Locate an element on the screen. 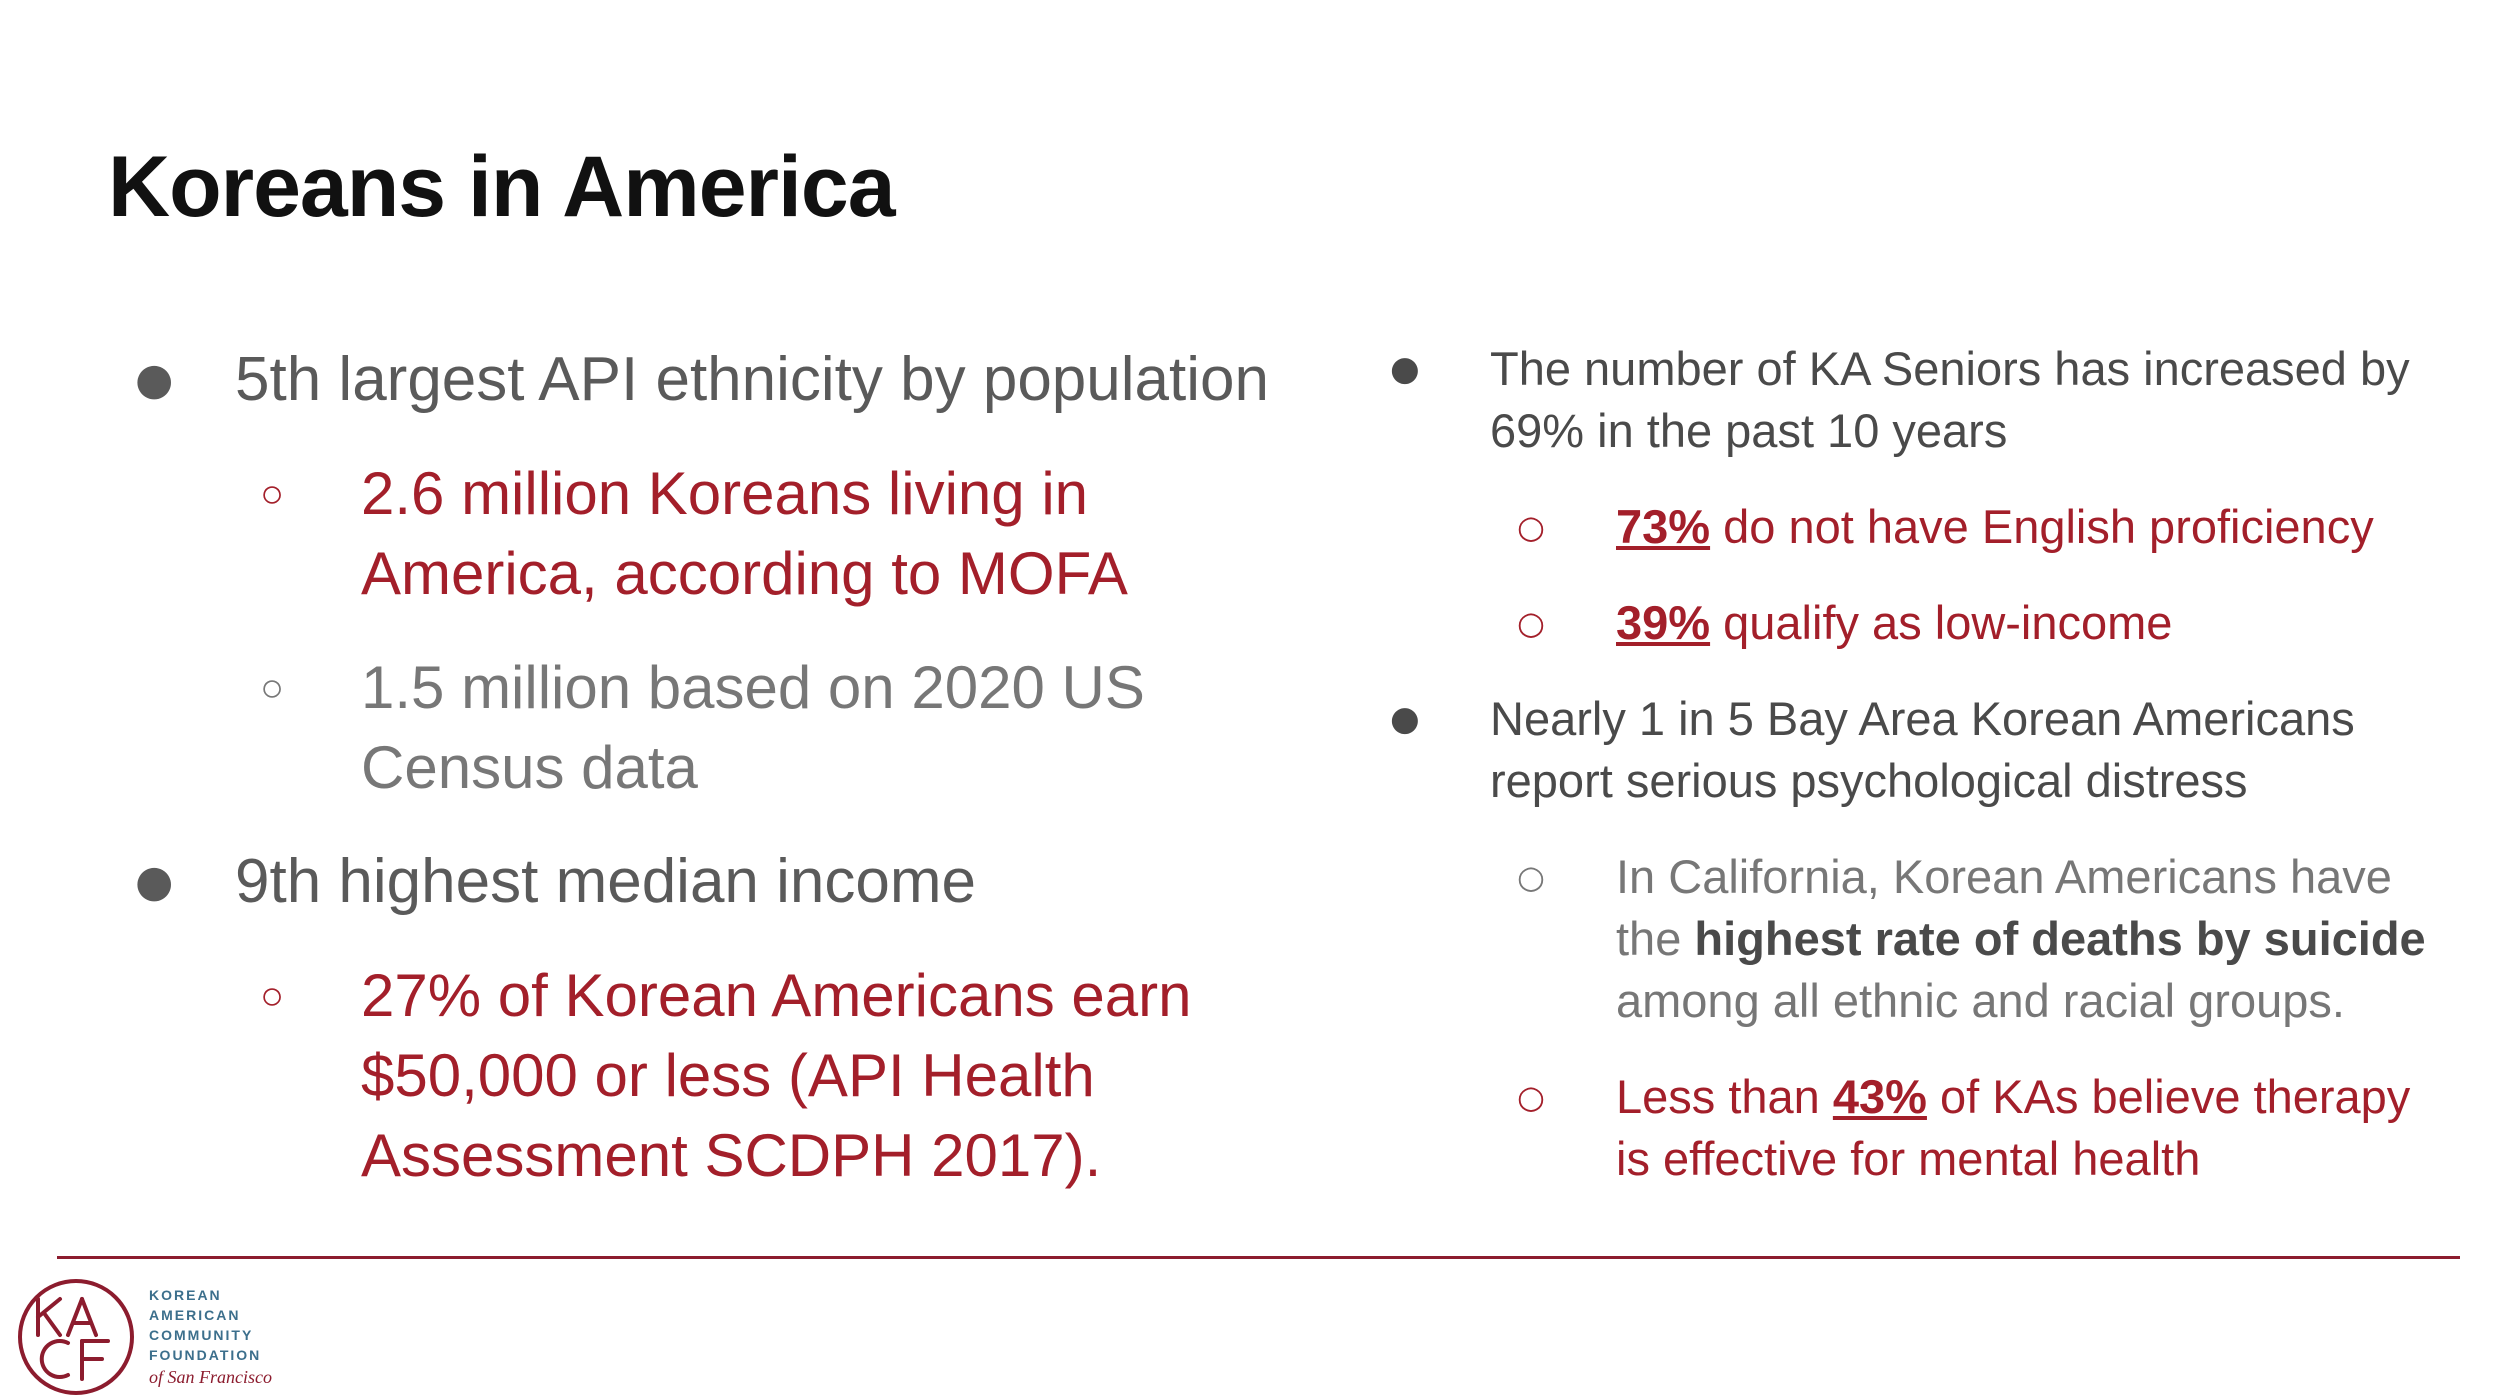 The width and height of the screenshot is (2500, 1397). bullet-median-income: ● 9th highest median income is located at coordinates (735, 882).